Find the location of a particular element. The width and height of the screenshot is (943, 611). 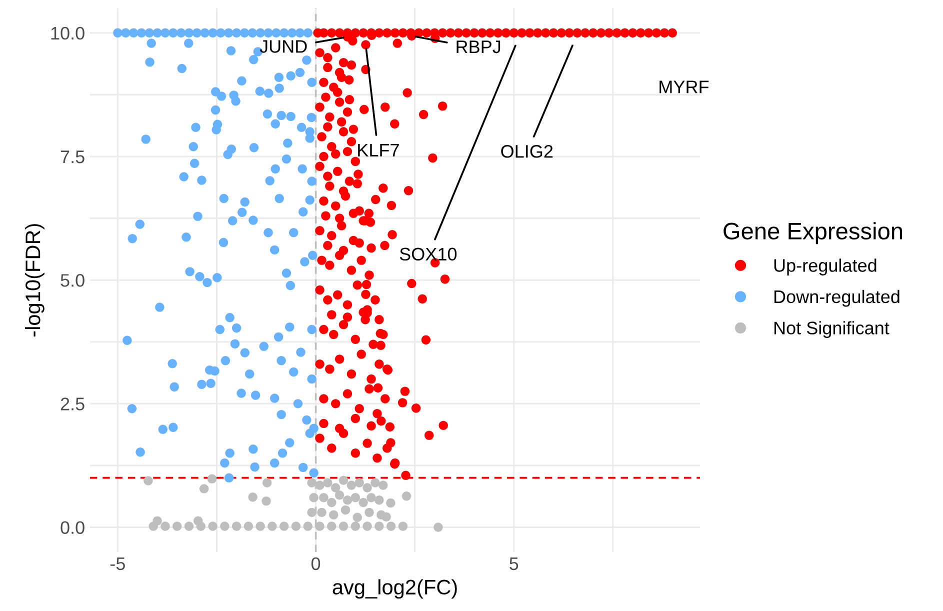

y-tick-label: 7.5 is located at coordinates (72, 157).